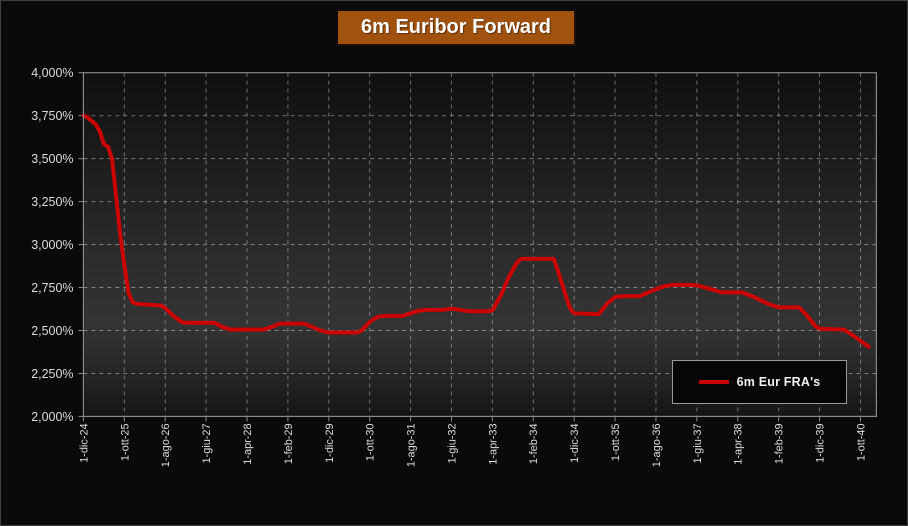 Image resolution: width=908 pixels, height=526 pixels. I want to click on x-axis-tick-label: 1-feb-34, so click(534, 443).